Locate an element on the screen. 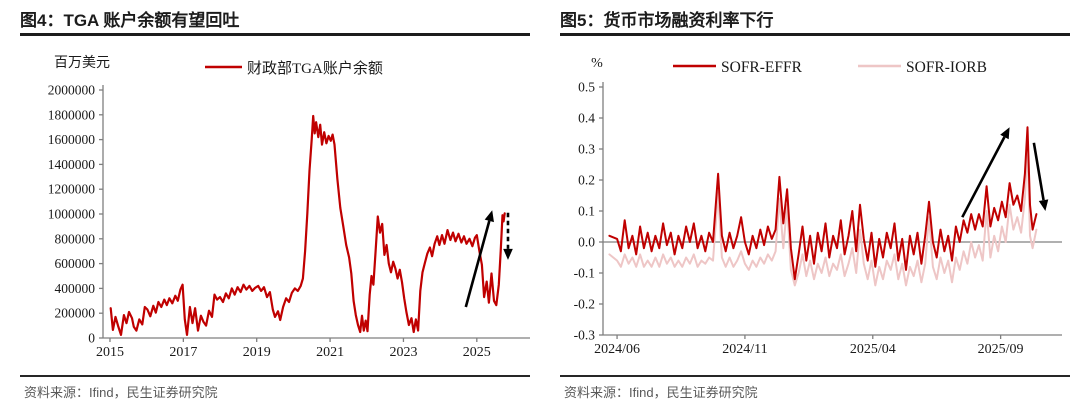  svg-text: -0.1 is located at coordinates (584, 273).